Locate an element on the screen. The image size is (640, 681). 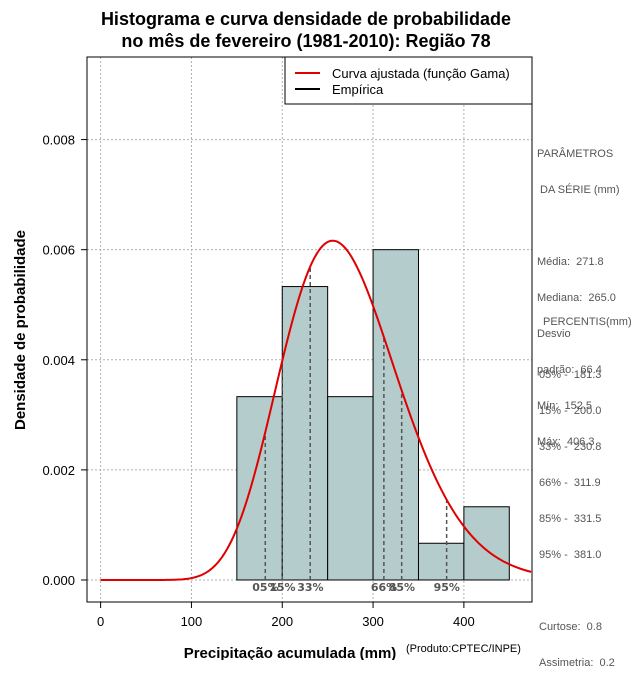
stat-kurtosis: Curtose: 0.8 is located at coordinates (570, 627).